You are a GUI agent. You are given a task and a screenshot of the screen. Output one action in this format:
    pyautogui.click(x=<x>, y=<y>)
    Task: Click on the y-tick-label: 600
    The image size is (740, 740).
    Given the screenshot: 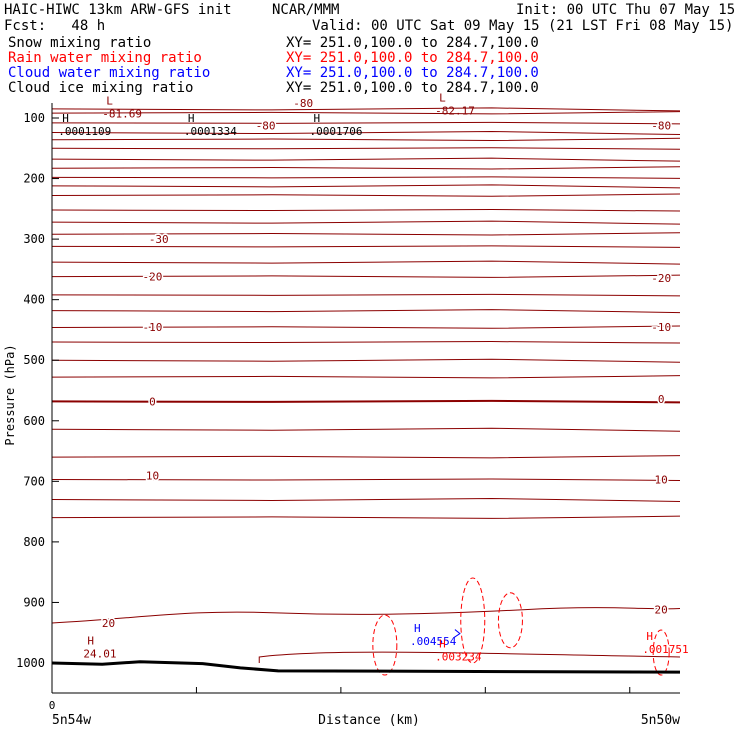 What is the action you would take?
    pyautogui.click(x=34, y=421)
    